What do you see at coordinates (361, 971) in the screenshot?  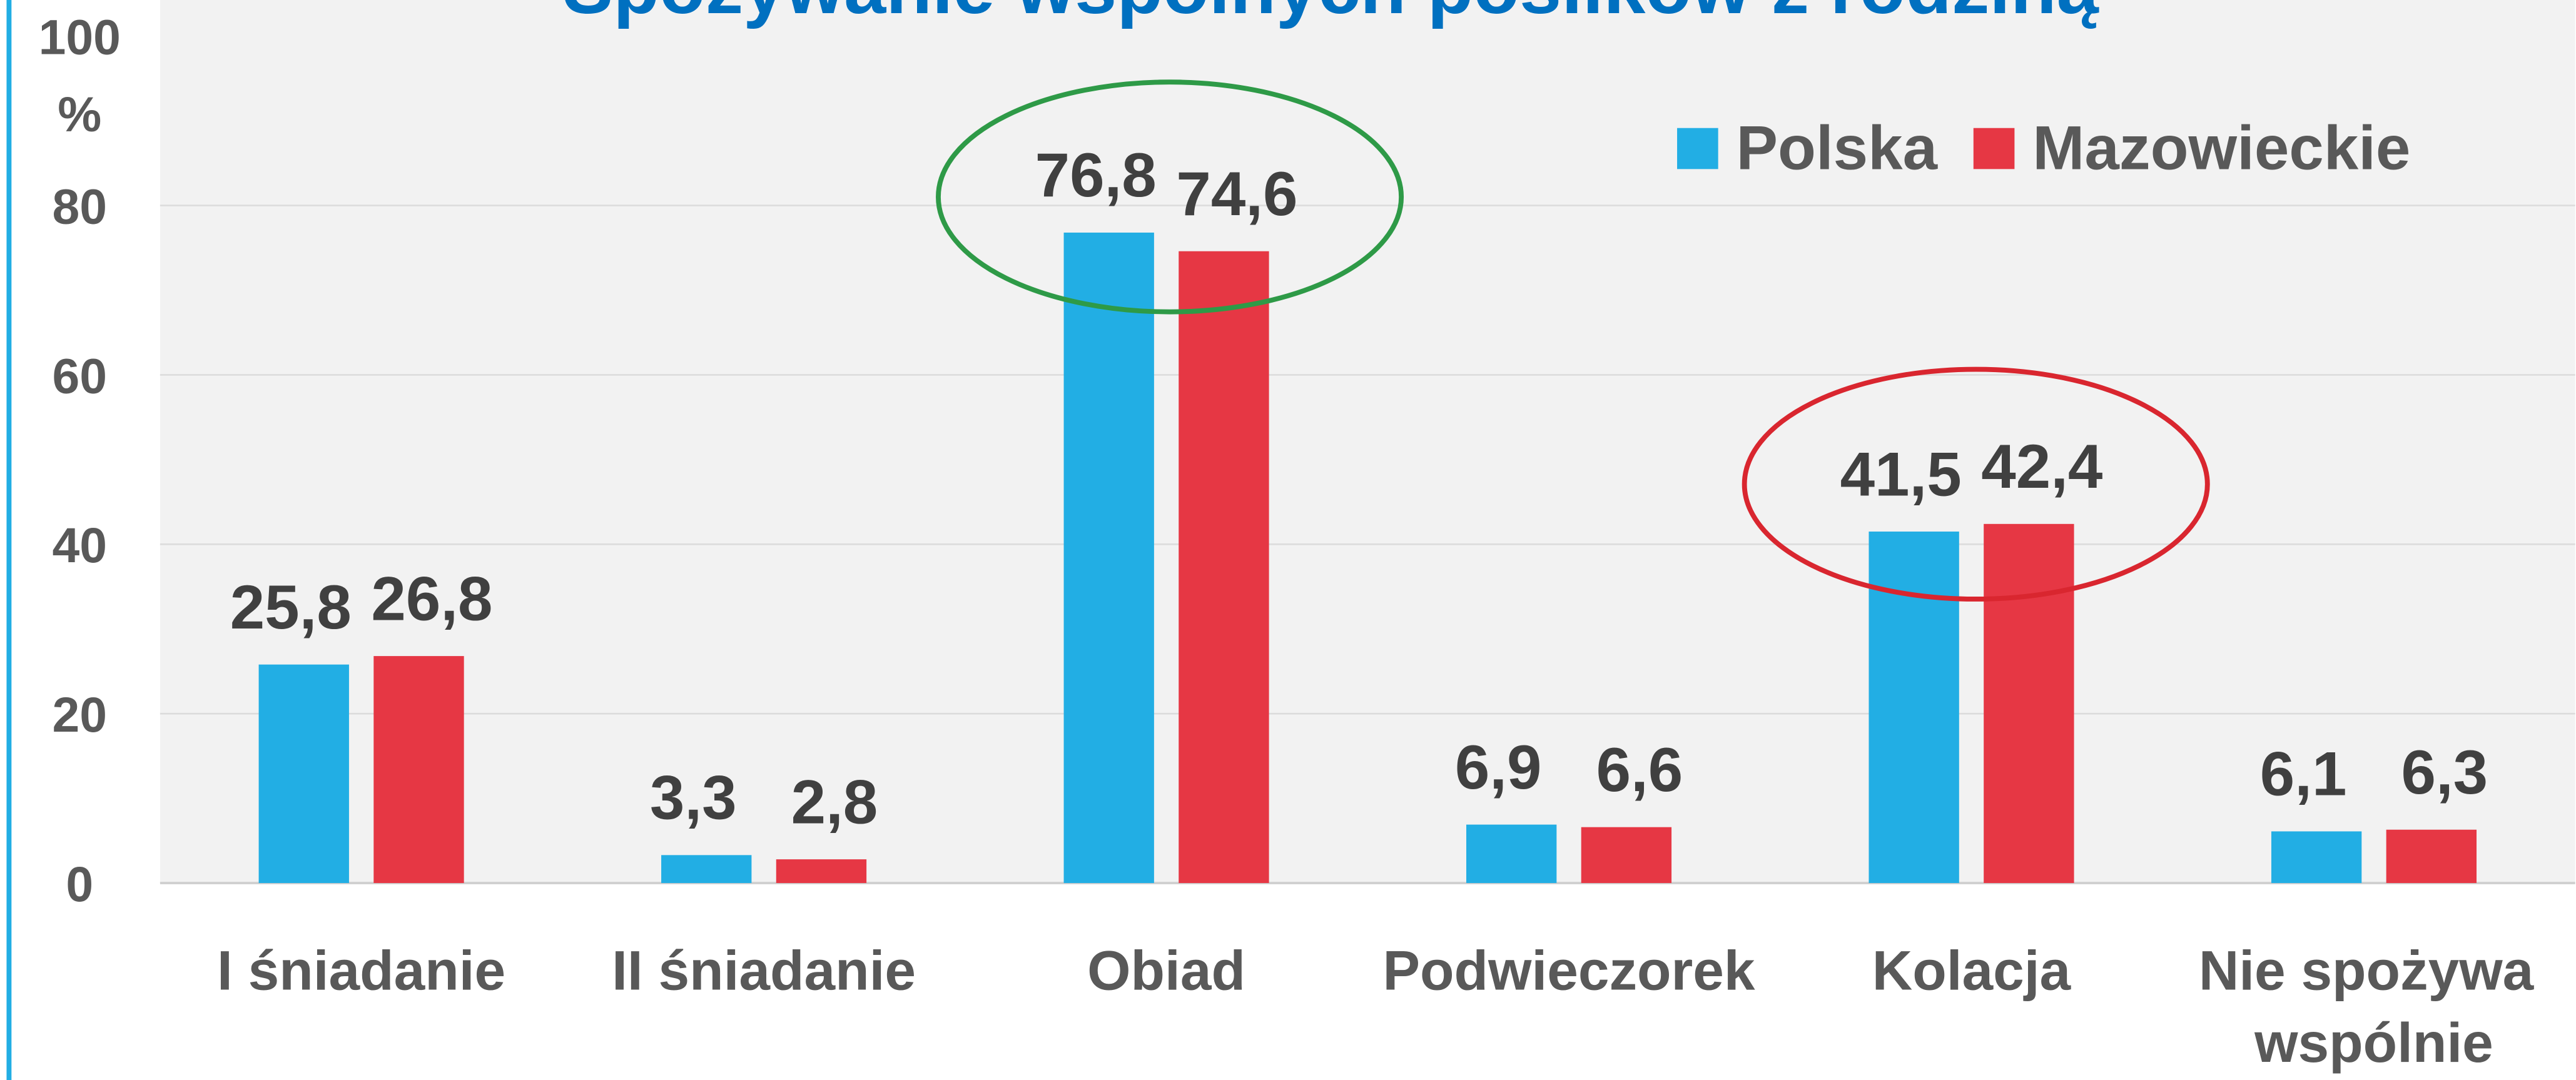 I see `x-tick-label: I śniadanie` at bounding box center [361, 971].